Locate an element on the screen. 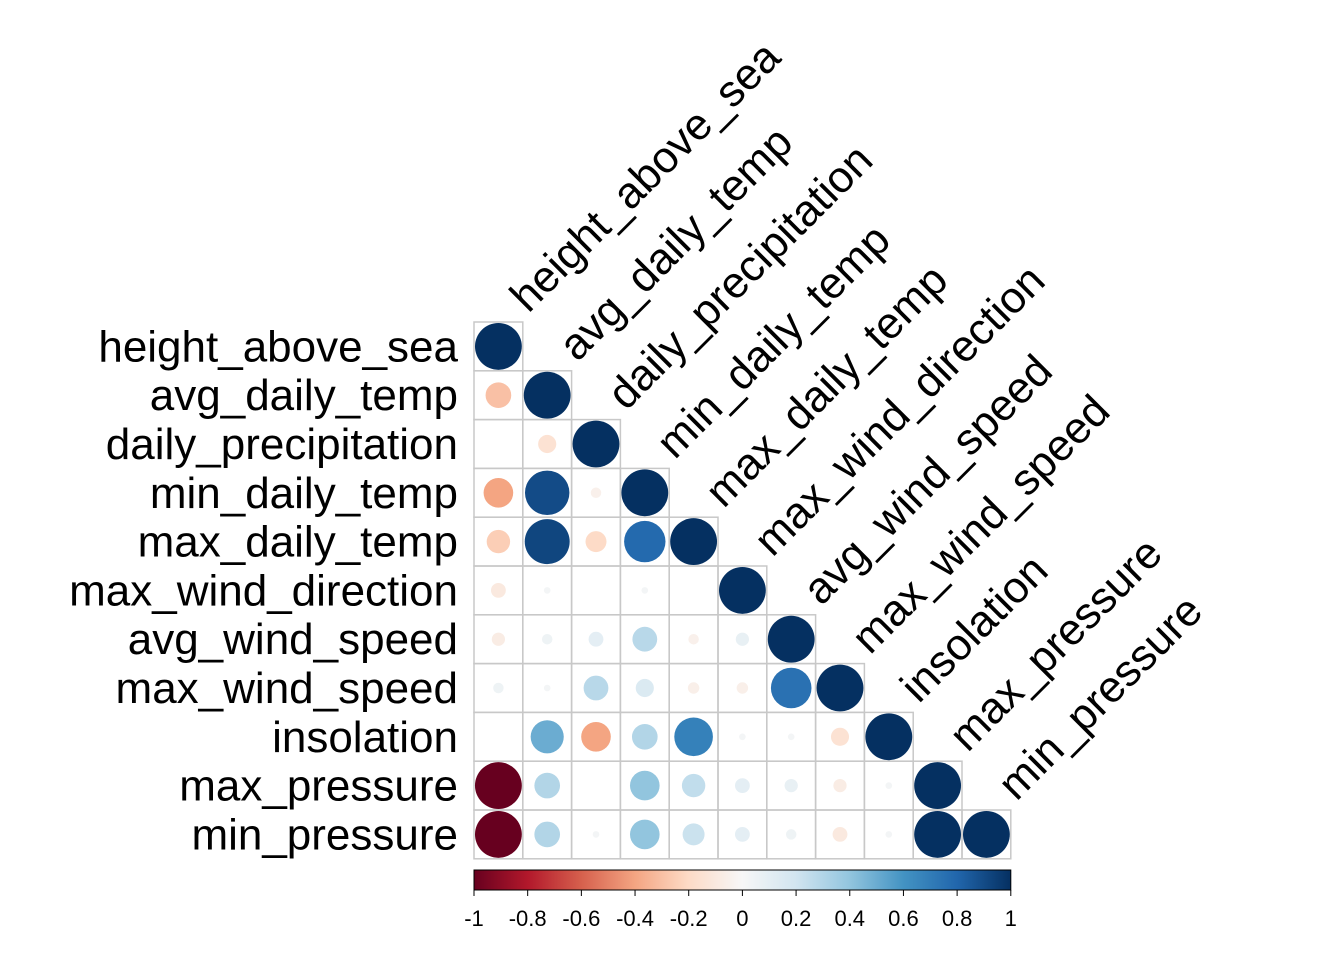 The width and height of the screenshot is (1344, 960). colorbar-tick-label: 0.2 is located at coordinates (796, 918).